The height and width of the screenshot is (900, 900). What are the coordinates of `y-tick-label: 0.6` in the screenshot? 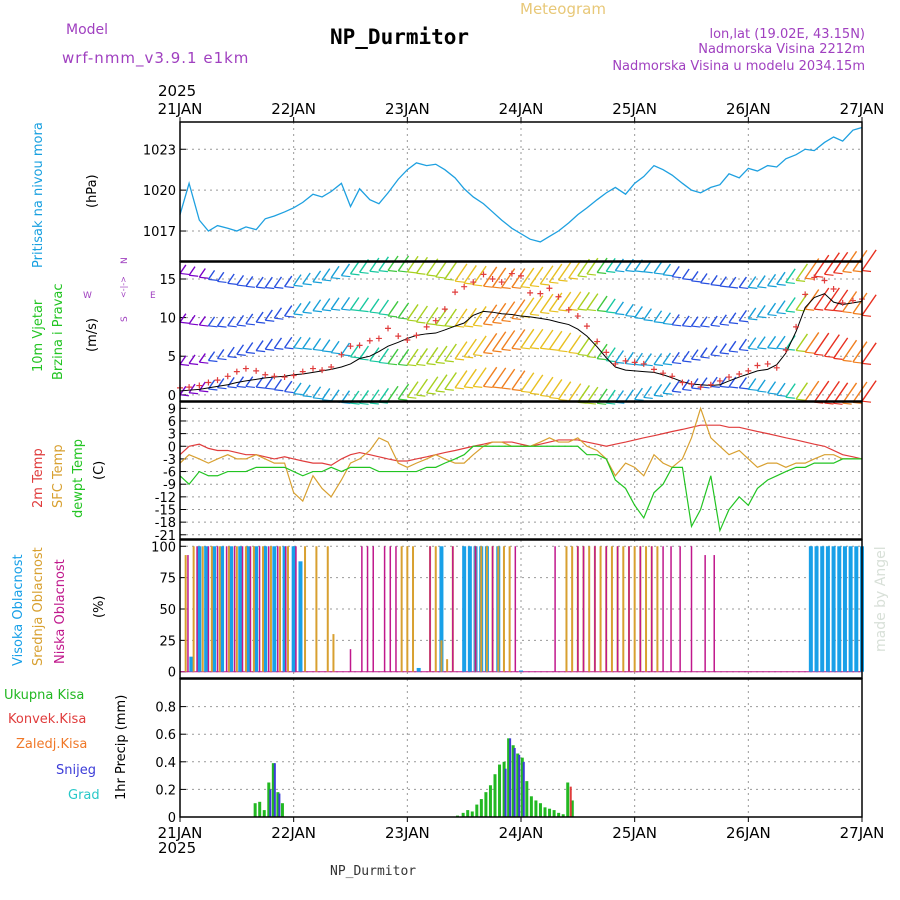 It's located at (165, 735).